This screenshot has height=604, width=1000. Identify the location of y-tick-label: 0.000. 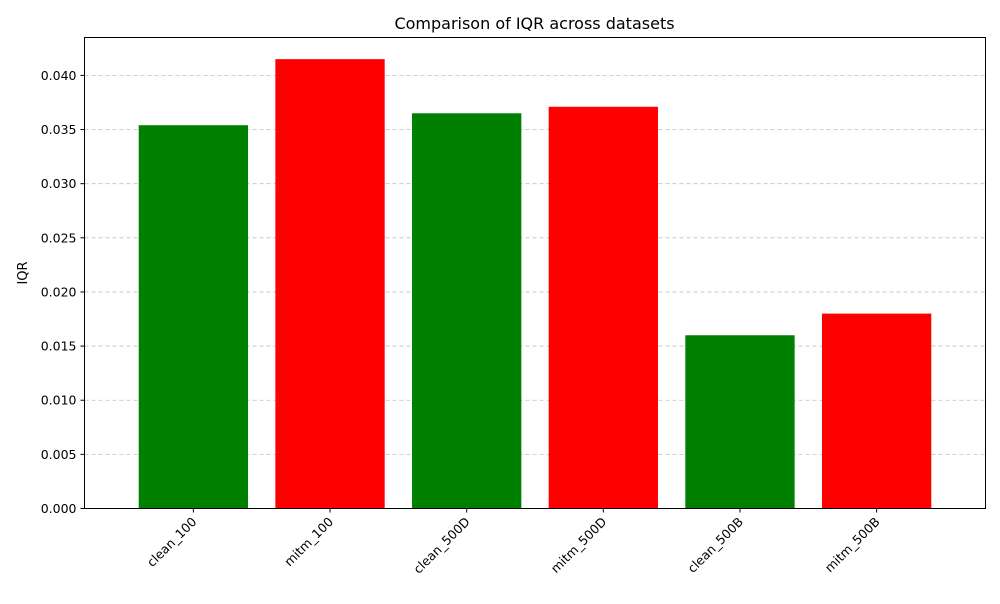
(59, 508).